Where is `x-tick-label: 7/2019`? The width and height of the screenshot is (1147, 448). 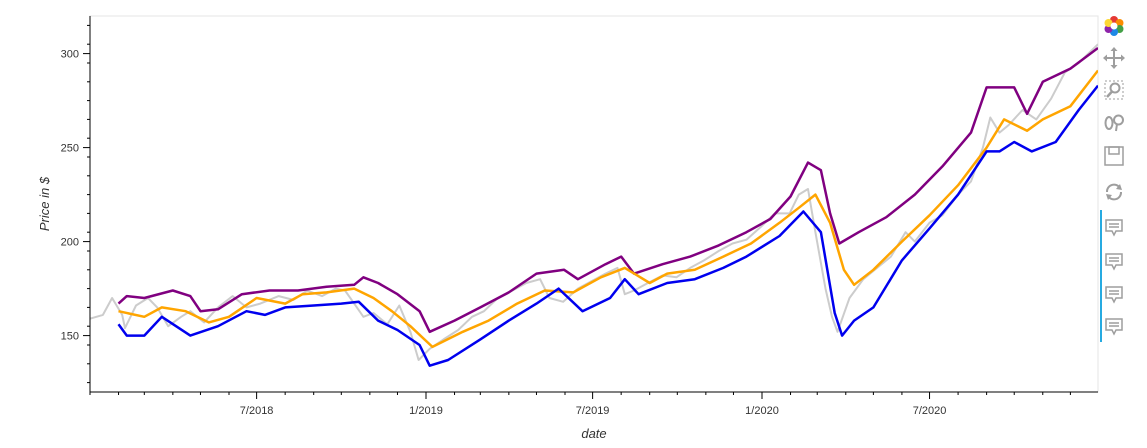
x-tick-label: 7/2019 is located at coordinates (593, 411).